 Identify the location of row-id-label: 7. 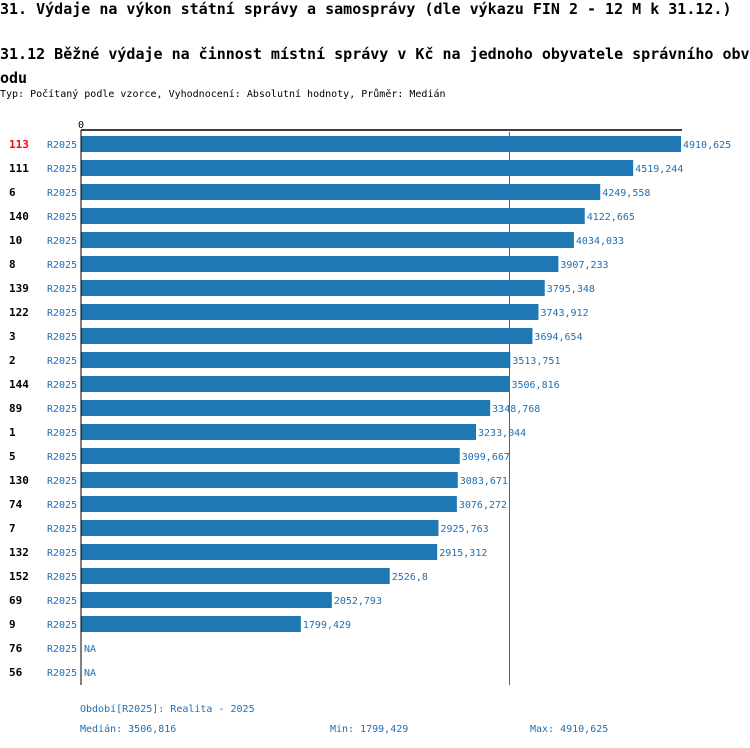
(12, 528).